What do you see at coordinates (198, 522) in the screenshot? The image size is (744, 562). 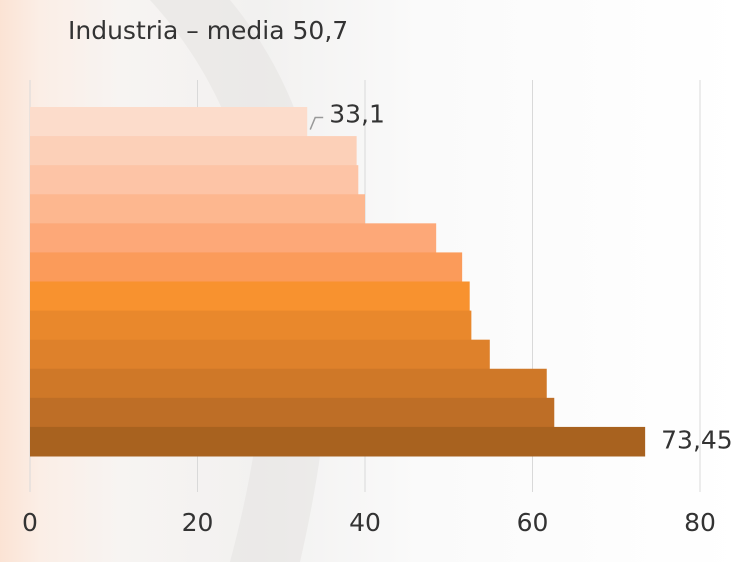 I see `x-tick-label: 20` at bounding box center [198, 522].